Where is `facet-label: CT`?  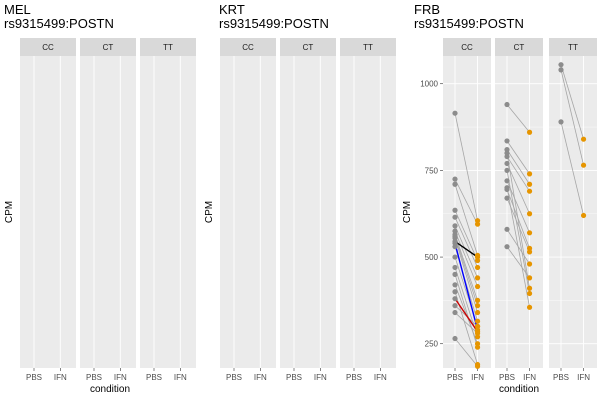
facet-label: CT is located at coordinates (308, 47).